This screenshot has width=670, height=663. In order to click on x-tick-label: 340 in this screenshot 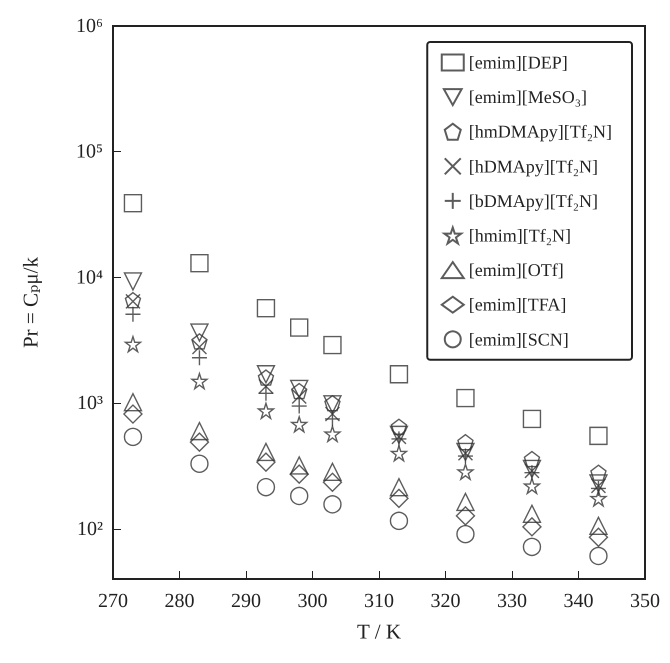, I will do `click(579, 601)`.